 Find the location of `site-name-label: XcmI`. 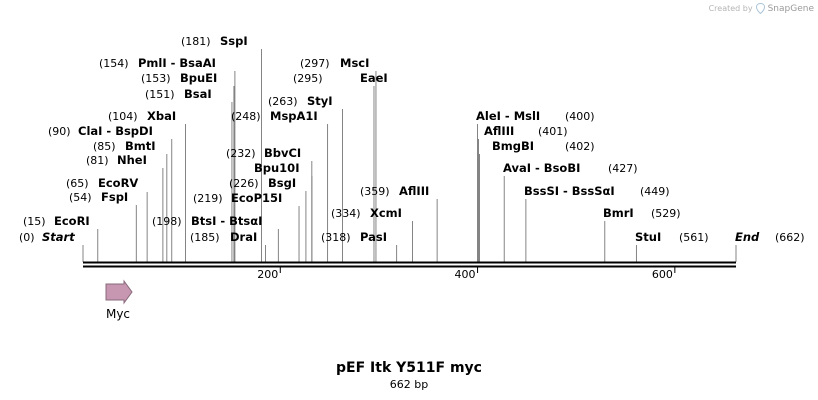

site-name-label: XcmI is located at coordinates (386, 213).